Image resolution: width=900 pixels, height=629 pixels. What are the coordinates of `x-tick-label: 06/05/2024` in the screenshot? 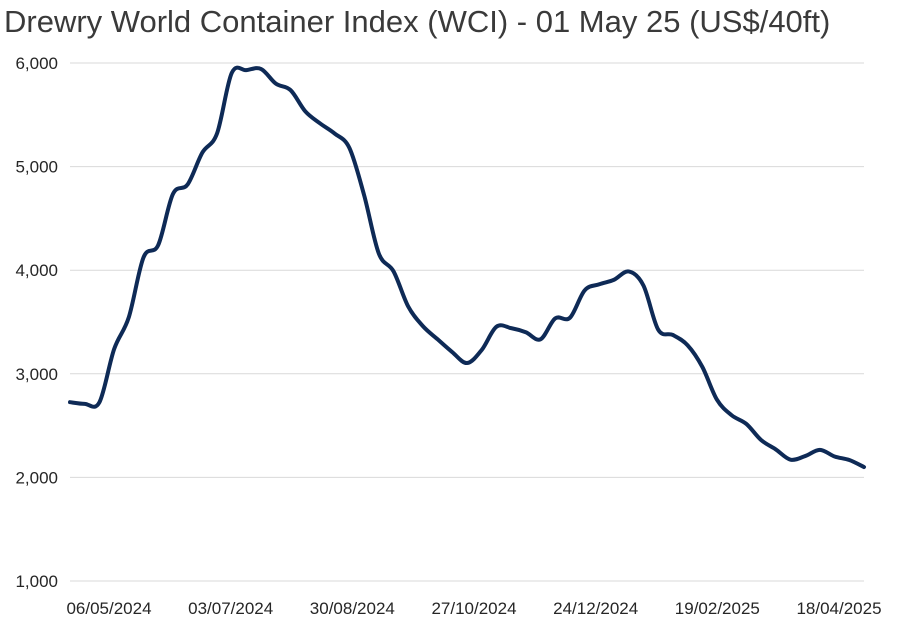 It's located at (108, 608).